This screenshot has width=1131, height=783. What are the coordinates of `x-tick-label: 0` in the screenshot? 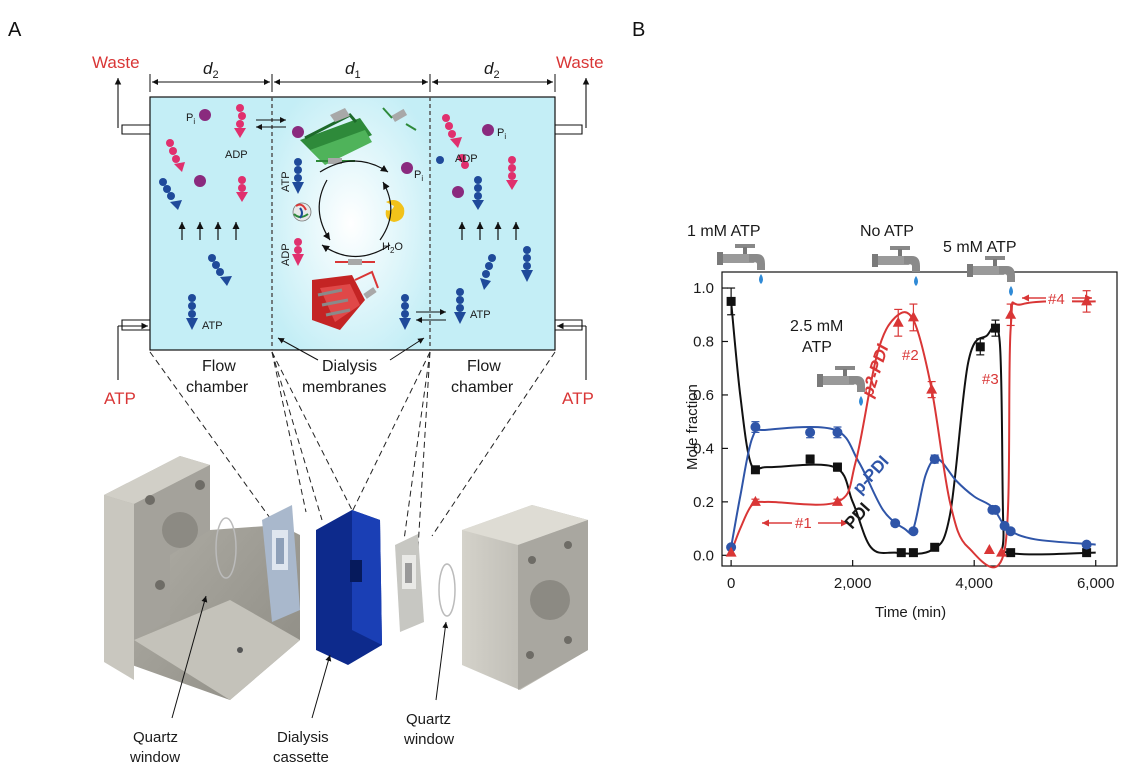 It's located at (731, 583).